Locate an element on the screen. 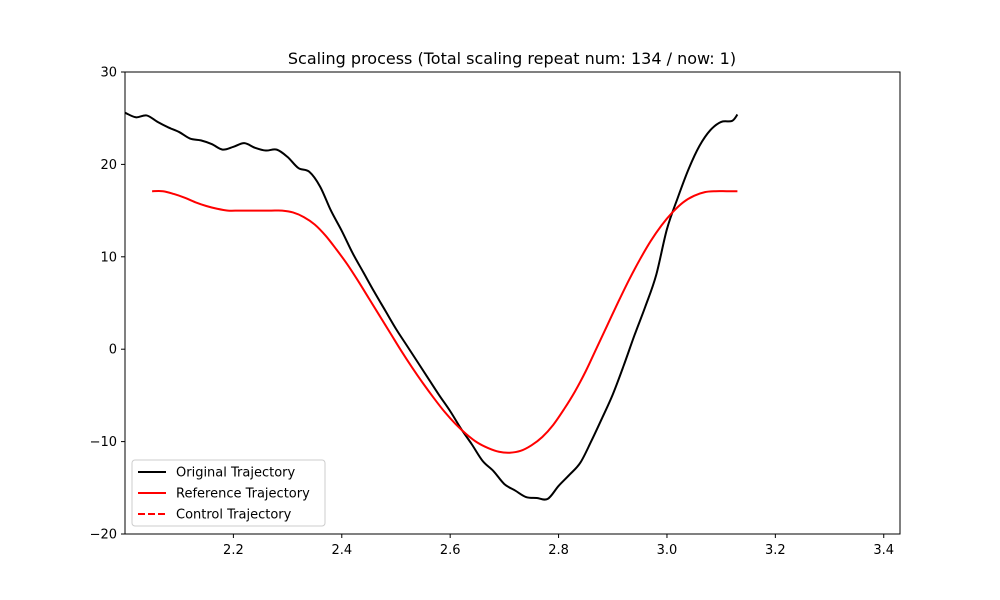  x-tick-label: 2.8 is located at coordinates (558, 550).